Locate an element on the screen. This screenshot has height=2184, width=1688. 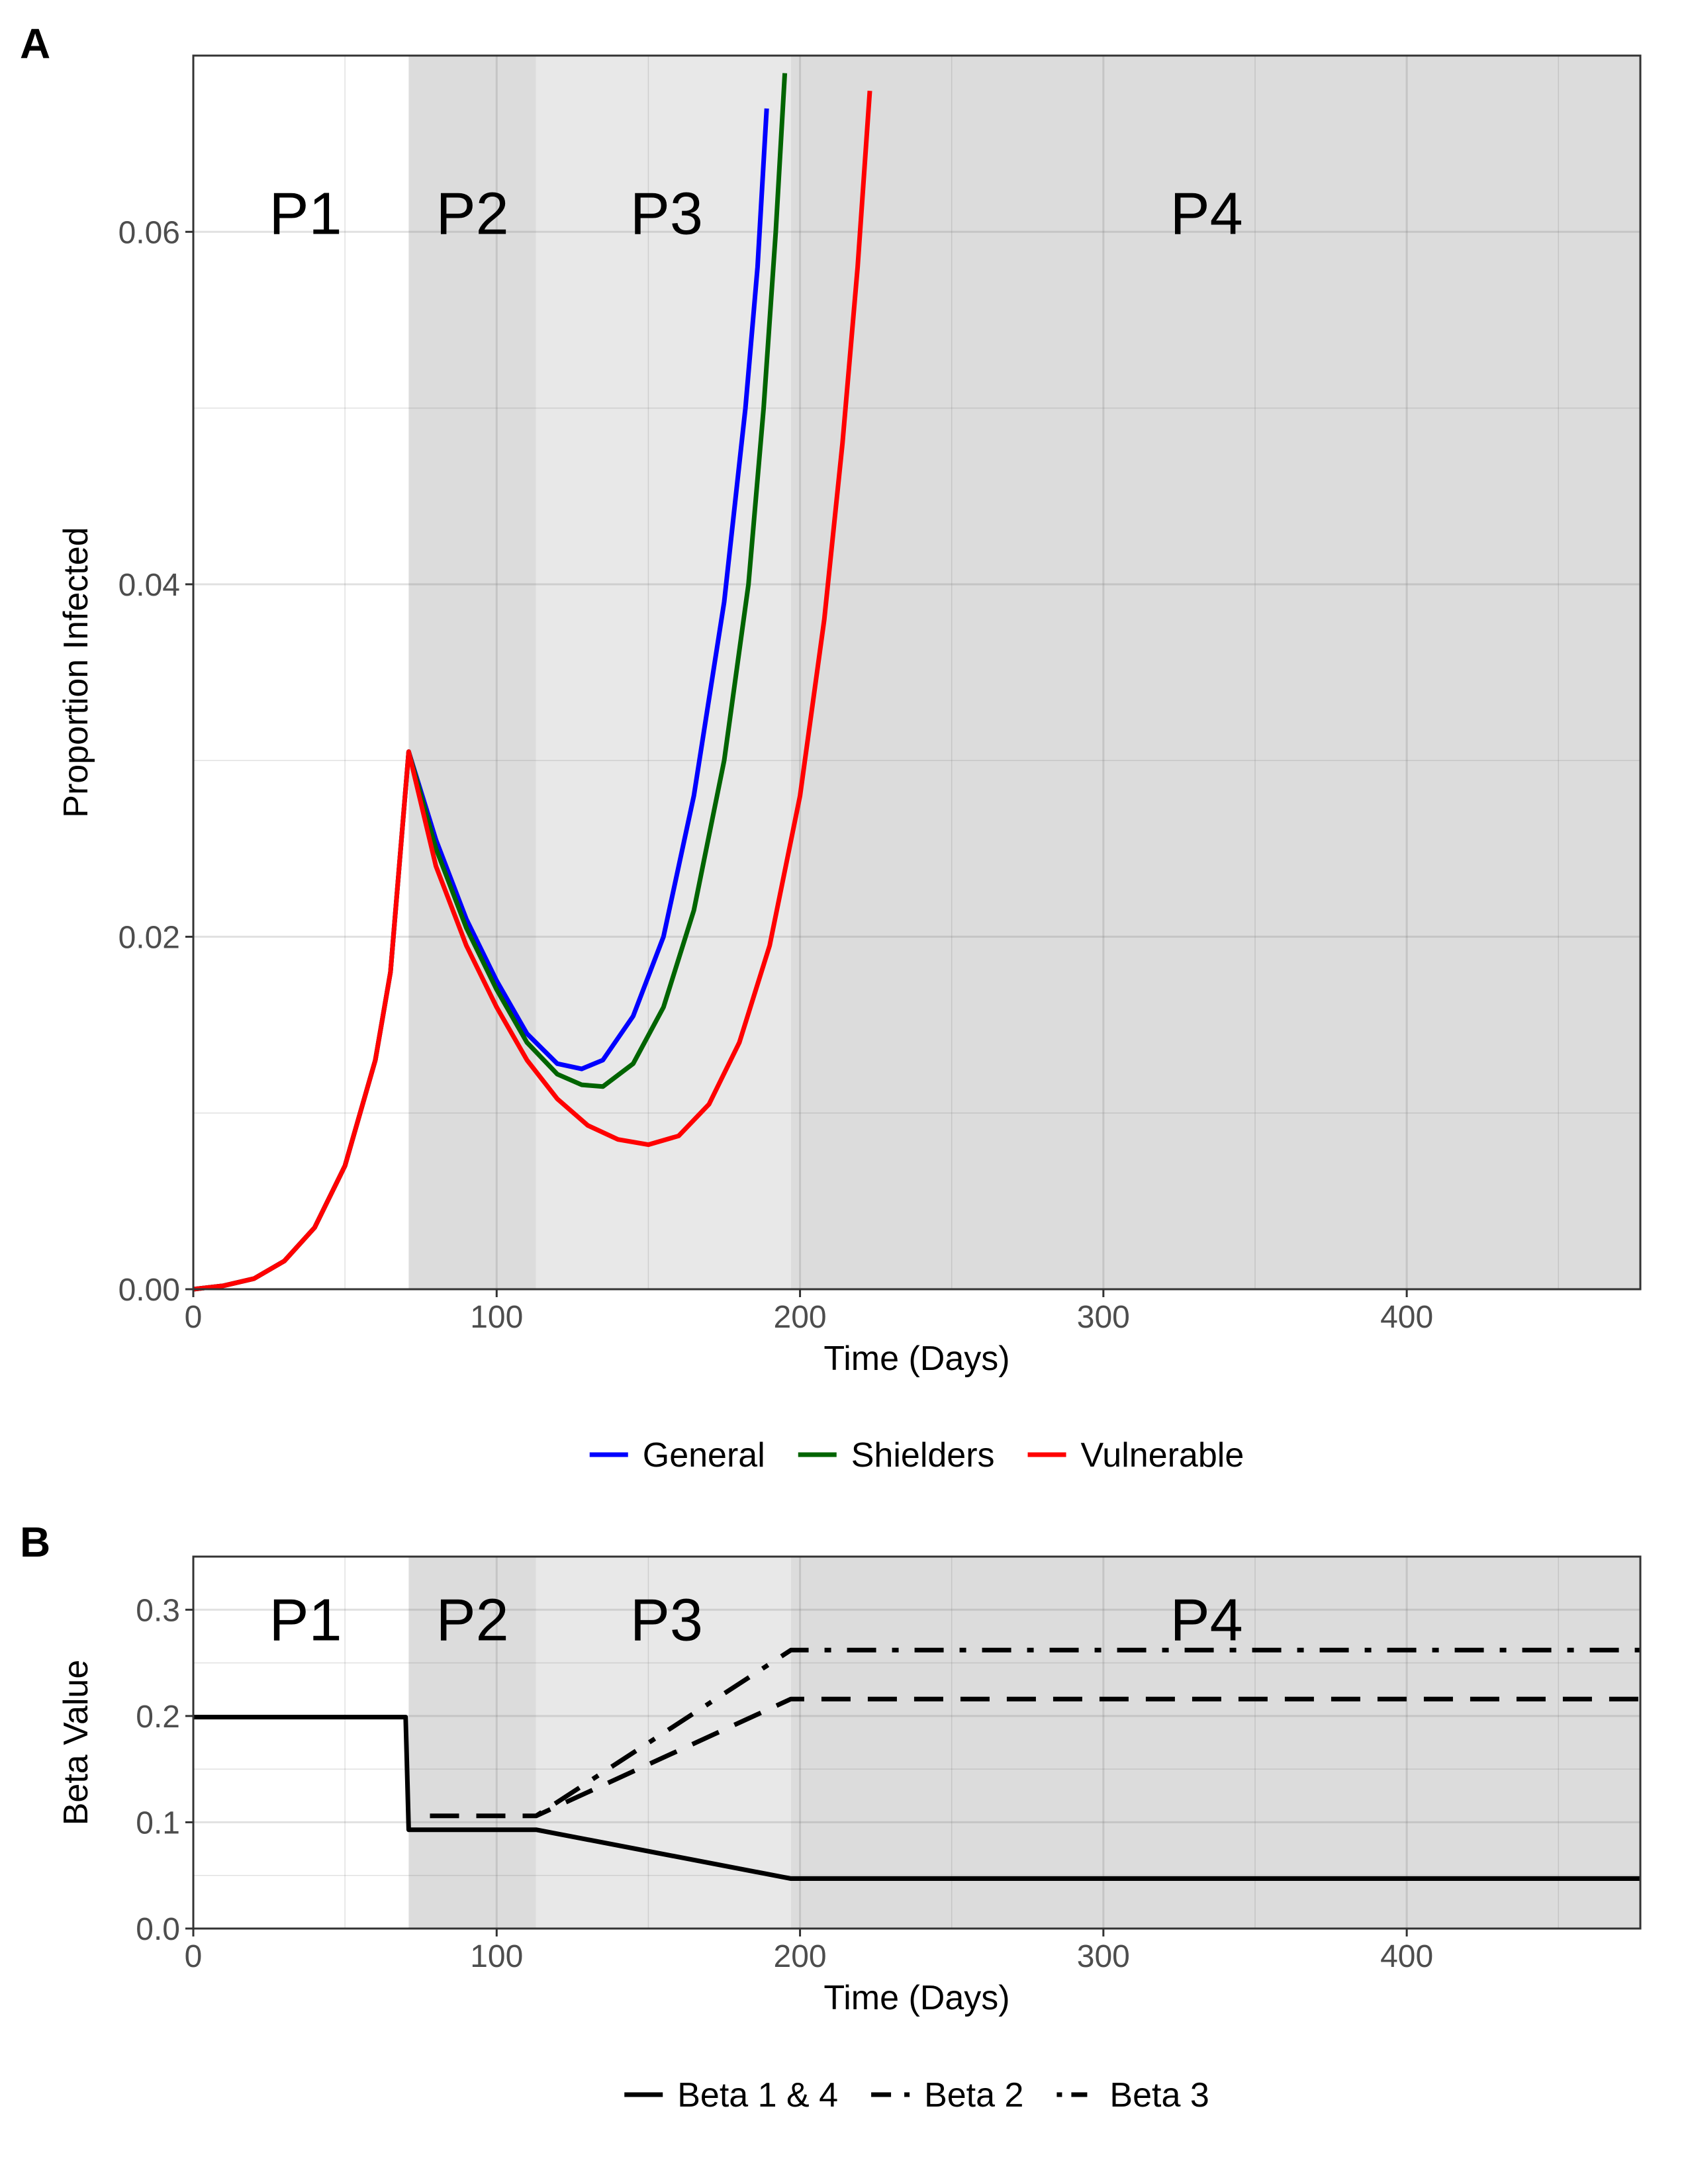
legend: General Shielders Vulnerable is located at coordinates (916, 1456).